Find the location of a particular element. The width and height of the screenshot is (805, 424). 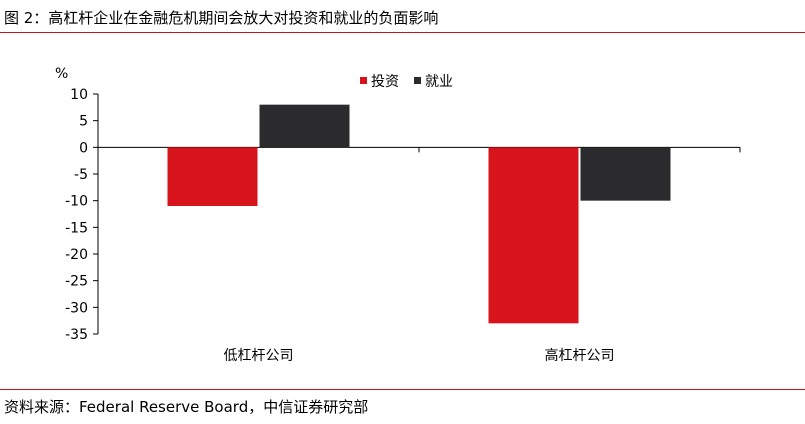

category-label: 高杠杆公司 is located at coordinates (580, 355).